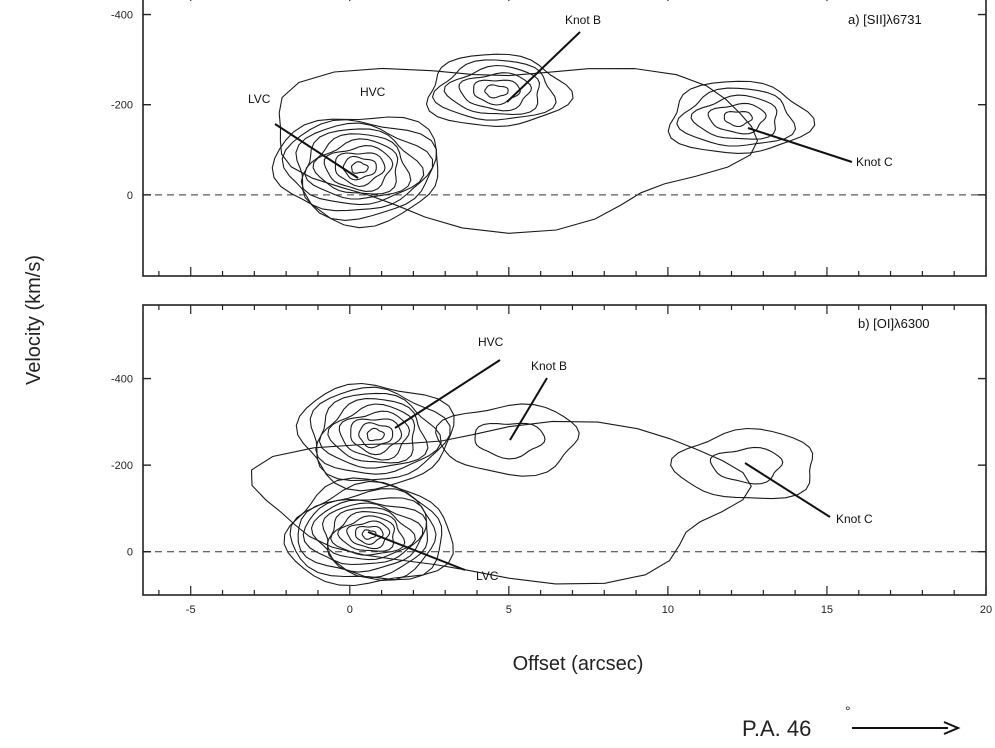  I want to click on panel-a-annotations: LVC HVC Knot B Knot C, so click(570, 96).